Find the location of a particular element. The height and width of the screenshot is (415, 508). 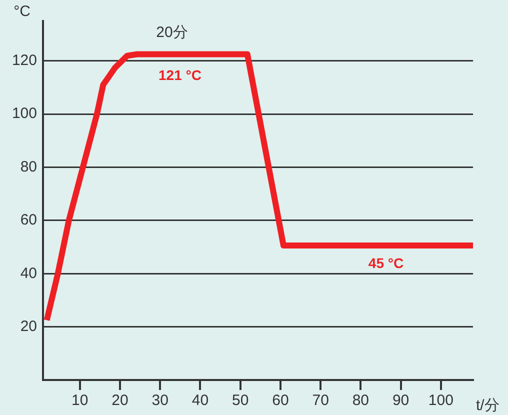

x-axis-title: t/分 is located at coordinates (488, 405).